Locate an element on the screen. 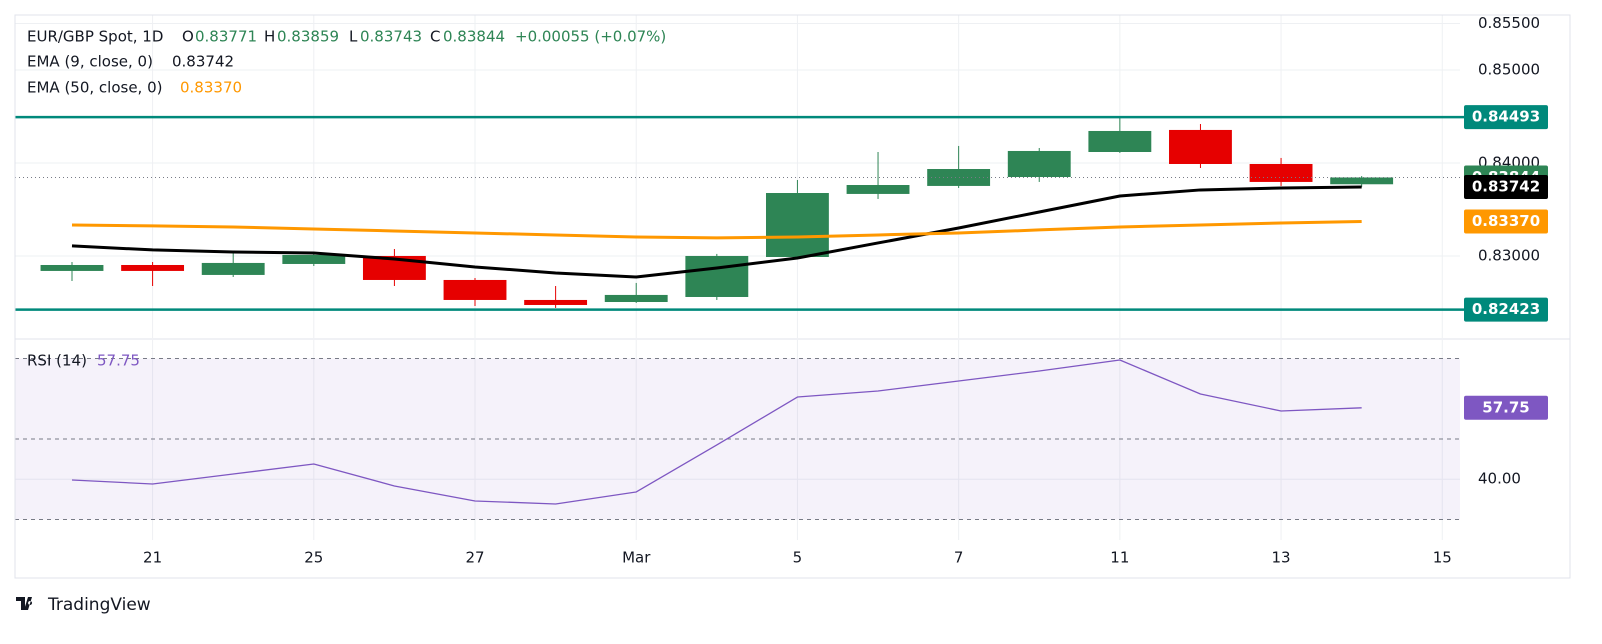 The width and height of the screenshot is (1602, 644). ohlc-value: 0.83743 is located at coordinates (391, 37).